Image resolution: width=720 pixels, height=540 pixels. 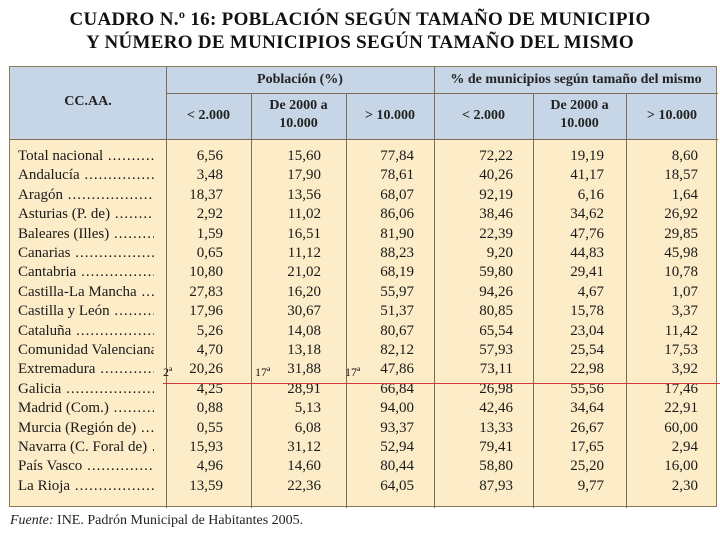 What do you see at coordinates (209, 427) in the screenshot?
I see `value-cell: 0,55` at bounding box center [209, 427].